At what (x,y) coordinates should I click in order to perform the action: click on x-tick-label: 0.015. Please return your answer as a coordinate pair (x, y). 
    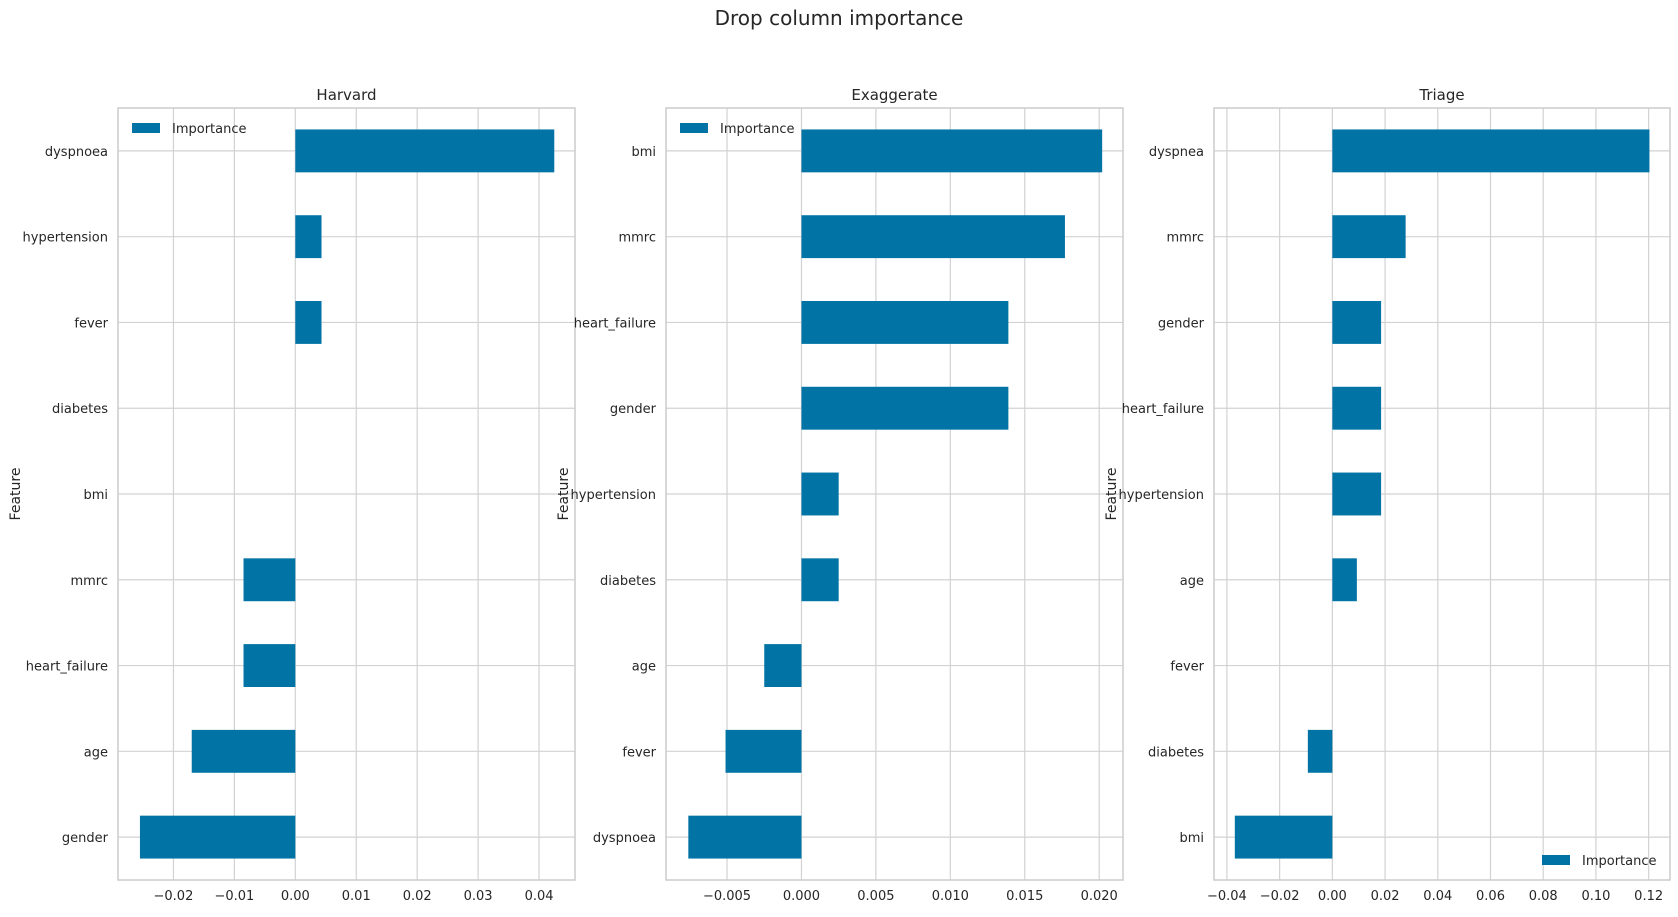
    Looking at the image, I should click on (1024, 896).